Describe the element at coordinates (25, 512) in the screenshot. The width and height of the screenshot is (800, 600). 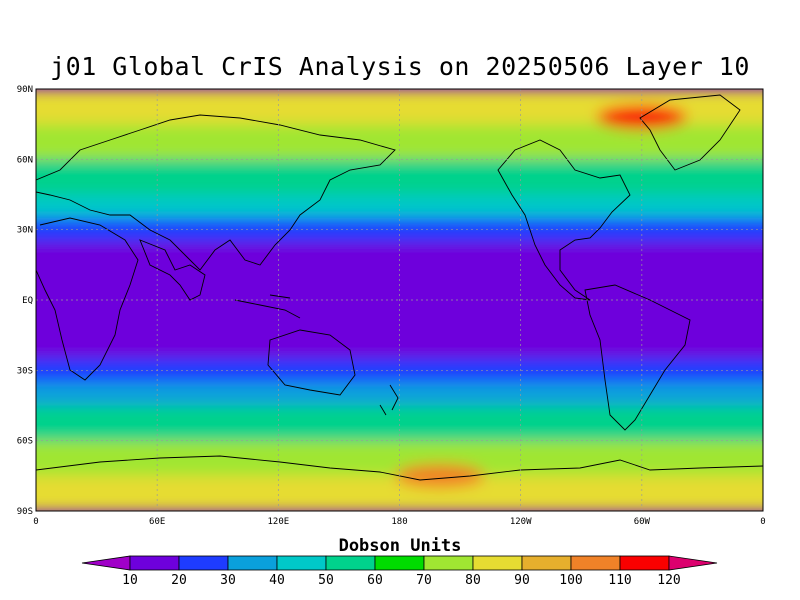
I see `lat-label: 90S` at that location.